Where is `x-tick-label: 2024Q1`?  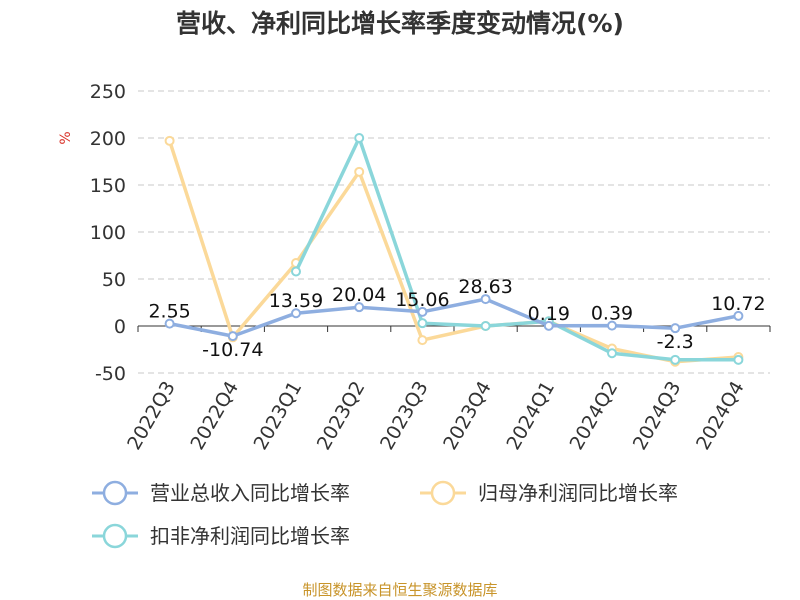 x-tick-label: 2024Q1 is located at coordinates (530, 416).